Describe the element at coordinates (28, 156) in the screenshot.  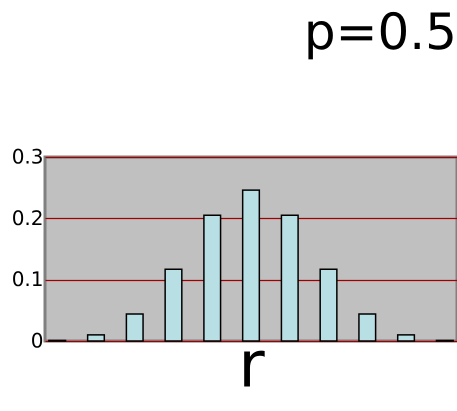
I see `y-tick-label: 0.3` at that location.